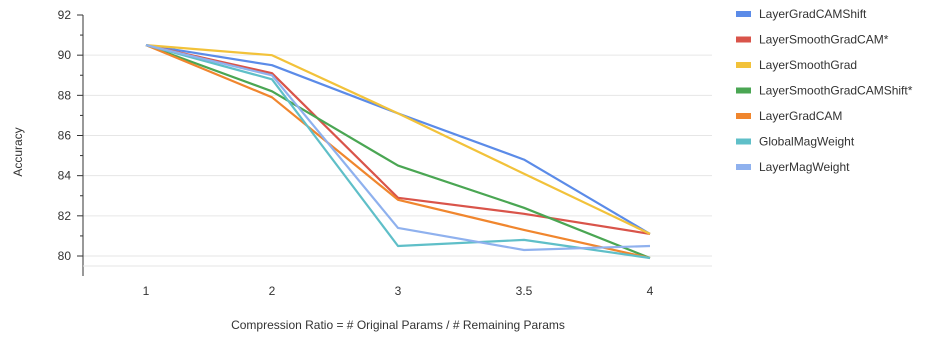 The width and height of the screenshot is (941, 340). What do you see at coordinates (65, 216) in the screenshot?
I see `y-tick-label: 82` at bounding box center [65, 216].